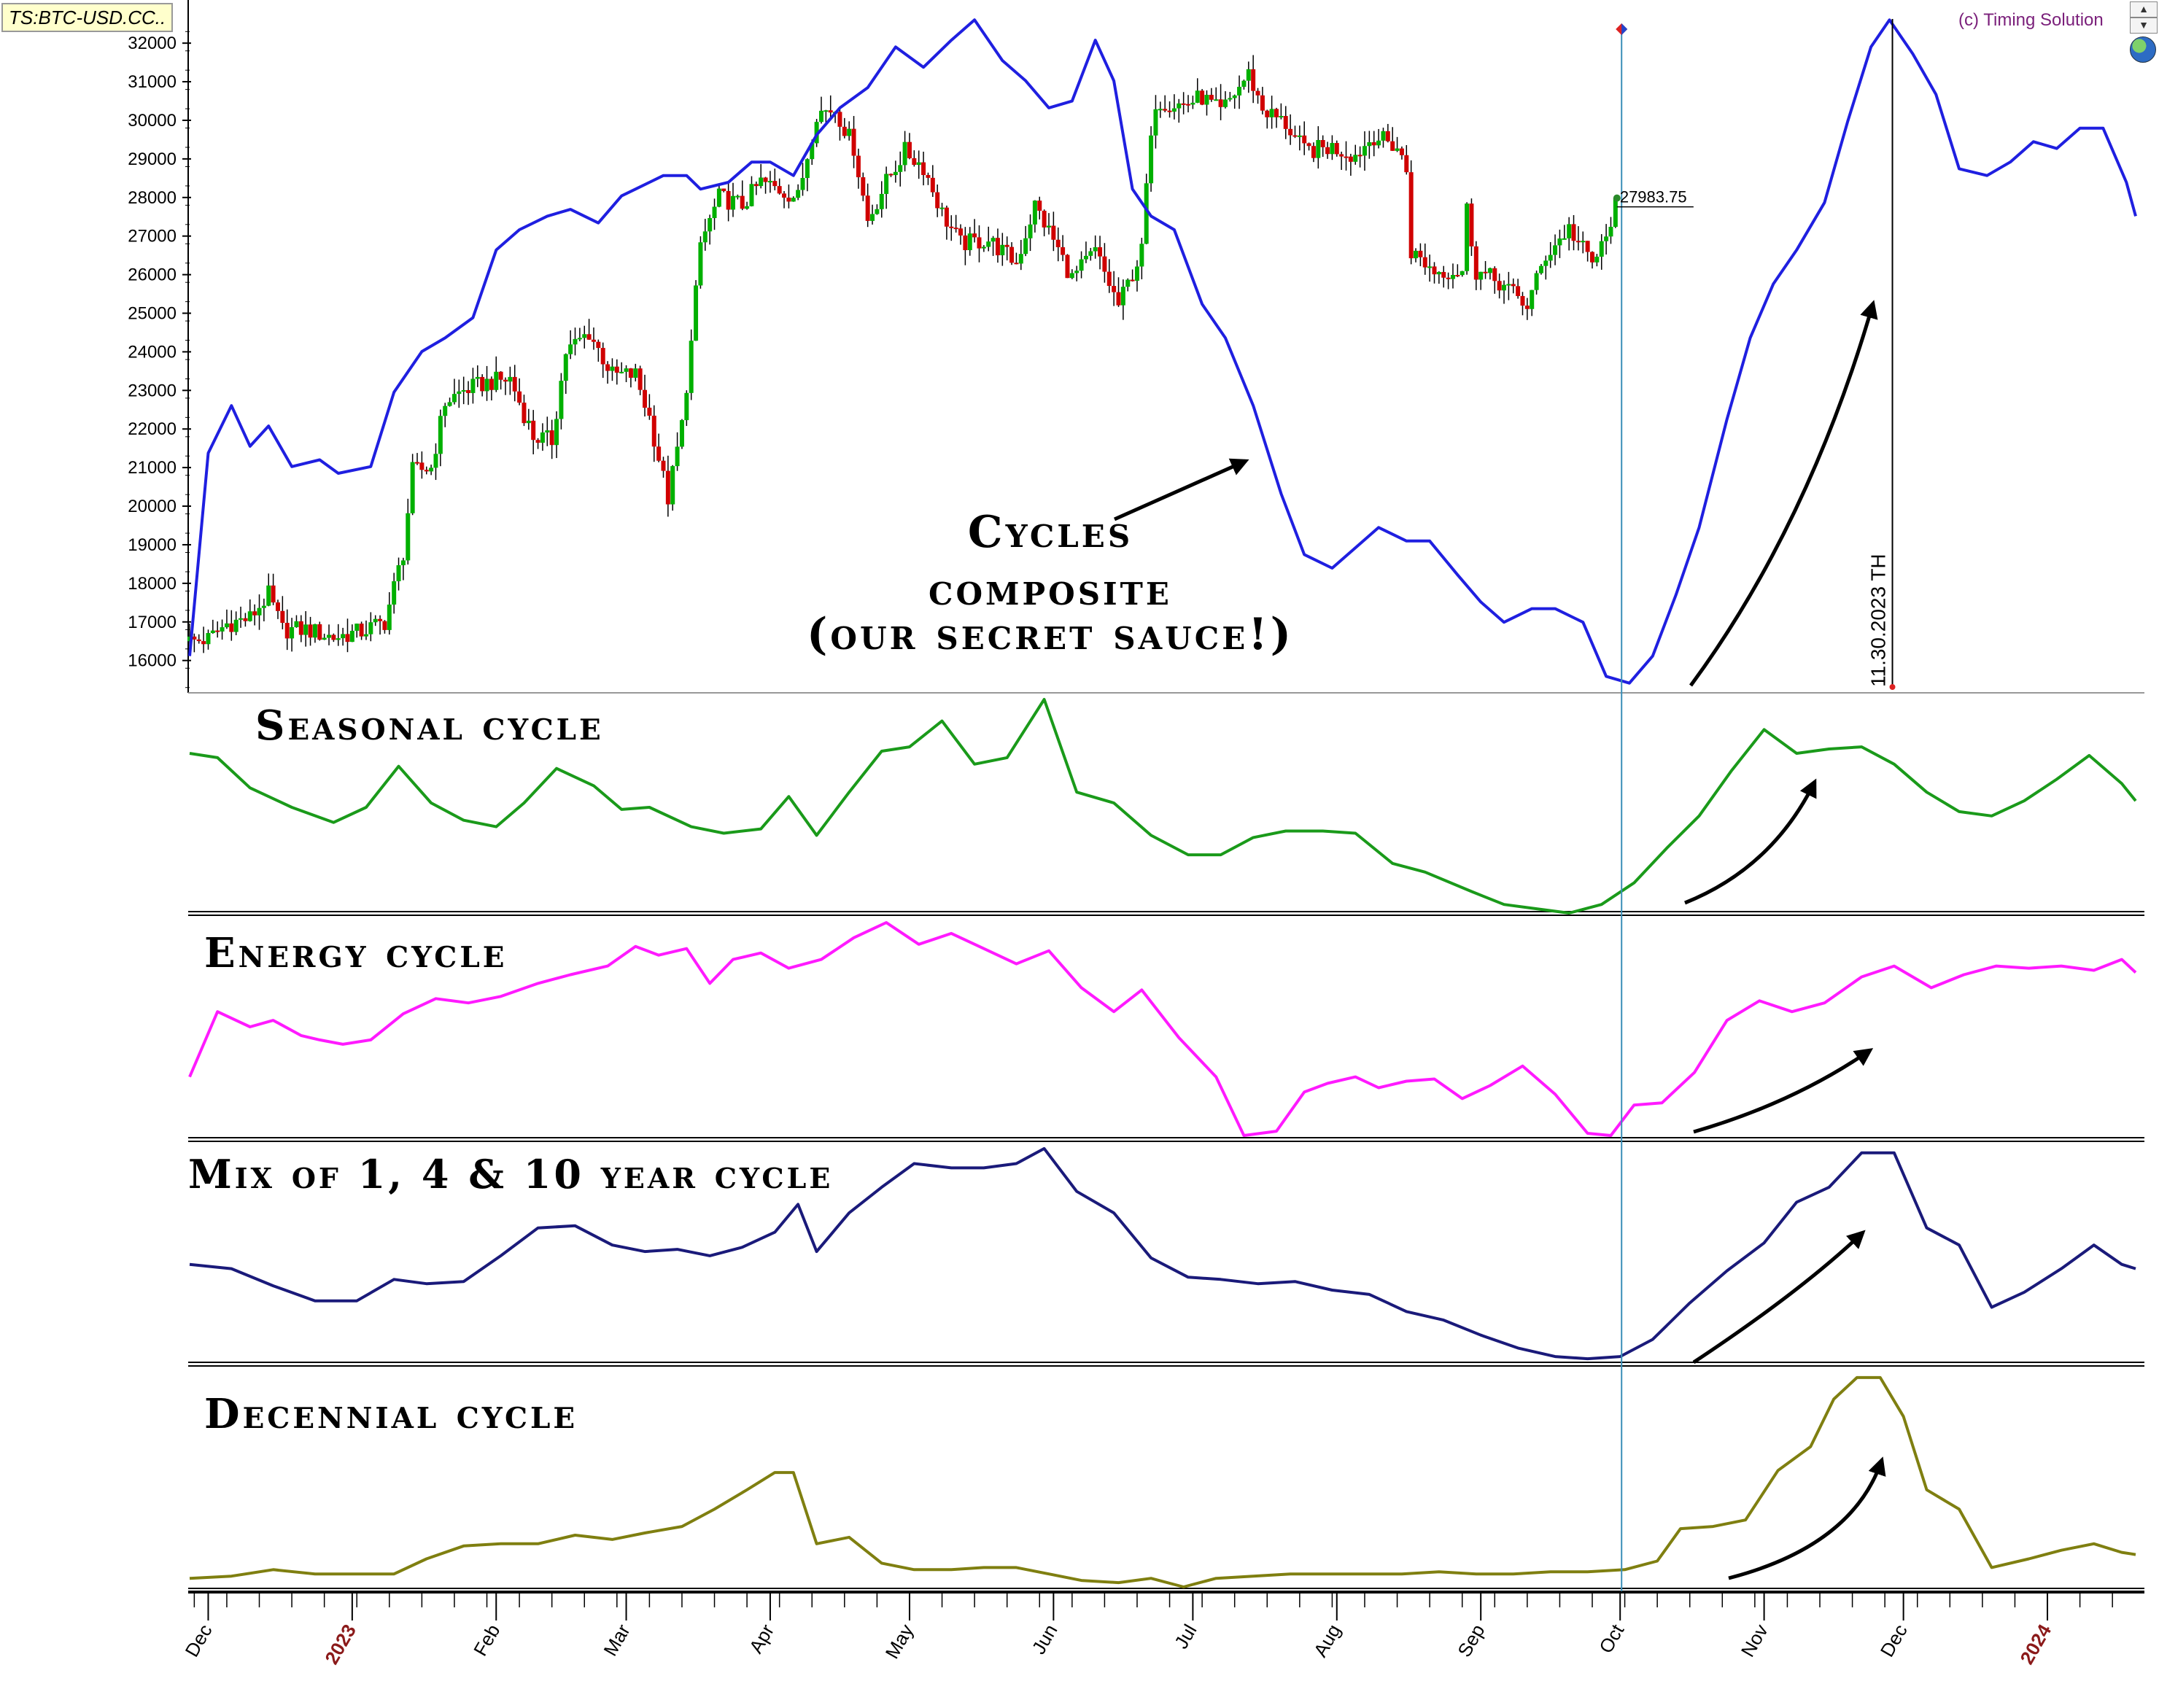  Describe the element at coordinates (2031, 20) in the screenshot. I see `copyright-label: (c) Timing Solution` at that location.